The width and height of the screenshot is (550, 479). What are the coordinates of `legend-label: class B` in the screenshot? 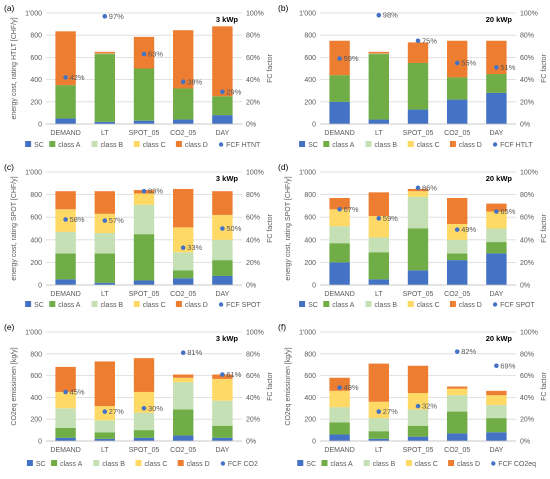 It's located at (112, 305).